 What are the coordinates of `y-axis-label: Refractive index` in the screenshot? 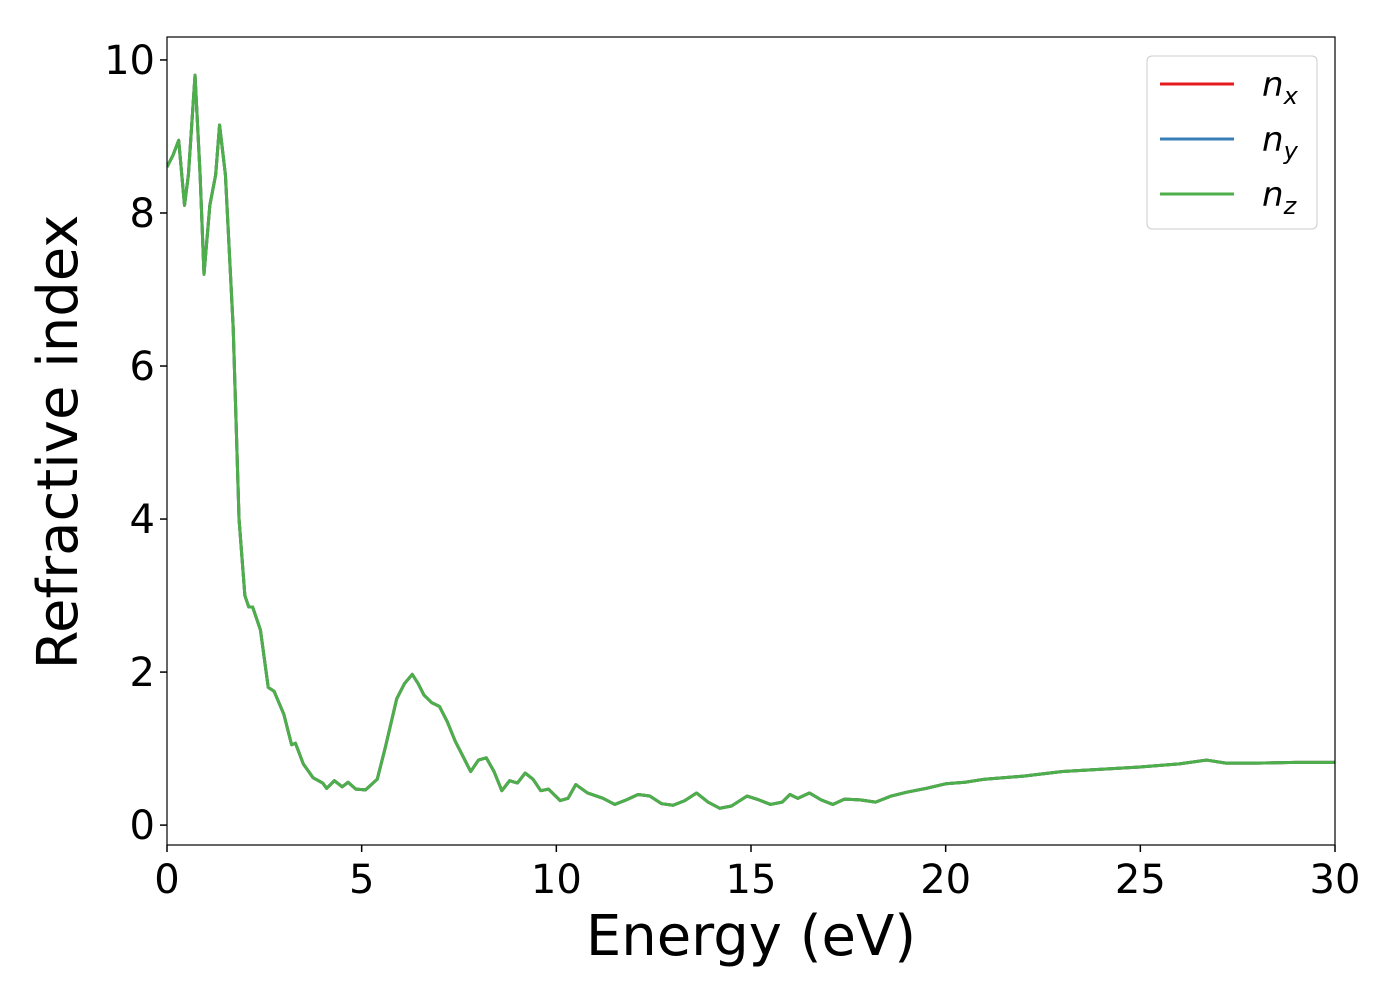 It's located at (58, 442).